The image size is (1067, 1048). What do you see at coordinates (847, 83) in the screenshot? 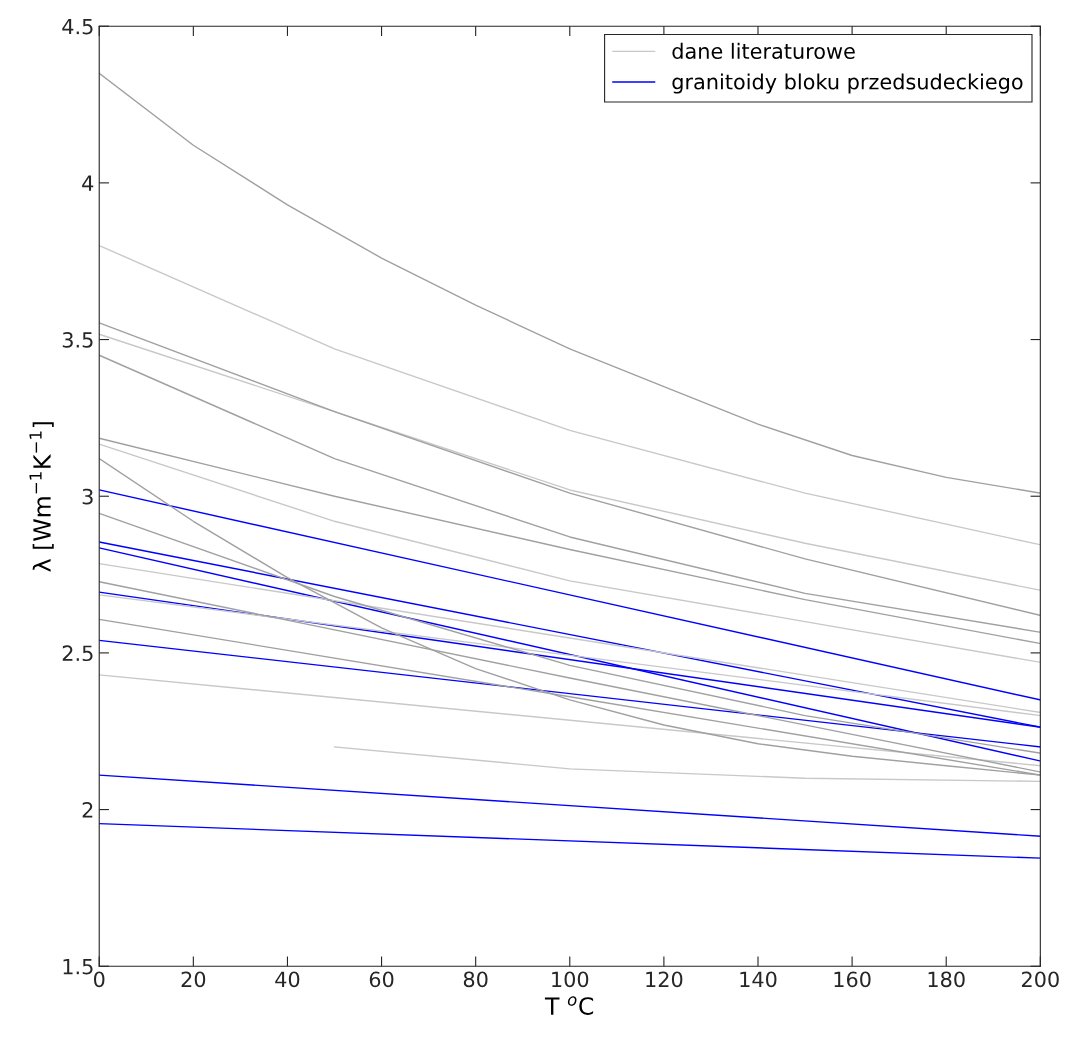
I see `legend-label: granitoidy bloku przedsudeckiego` at bounding box center [847, 83].